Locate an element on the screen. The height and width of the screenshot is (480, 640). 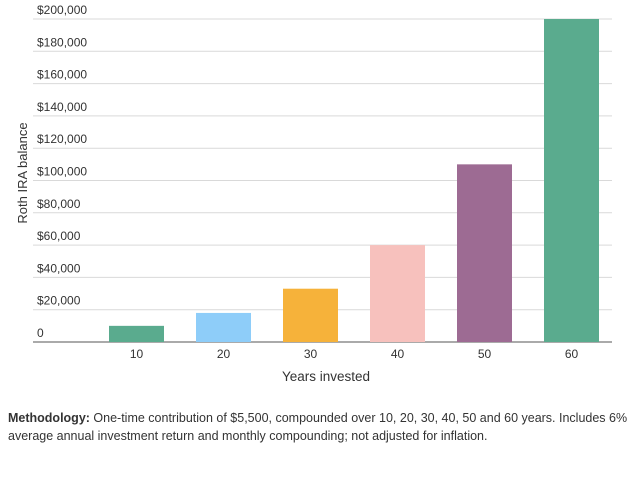
x-tick-label: 10 is located at coordinates (137, 354).